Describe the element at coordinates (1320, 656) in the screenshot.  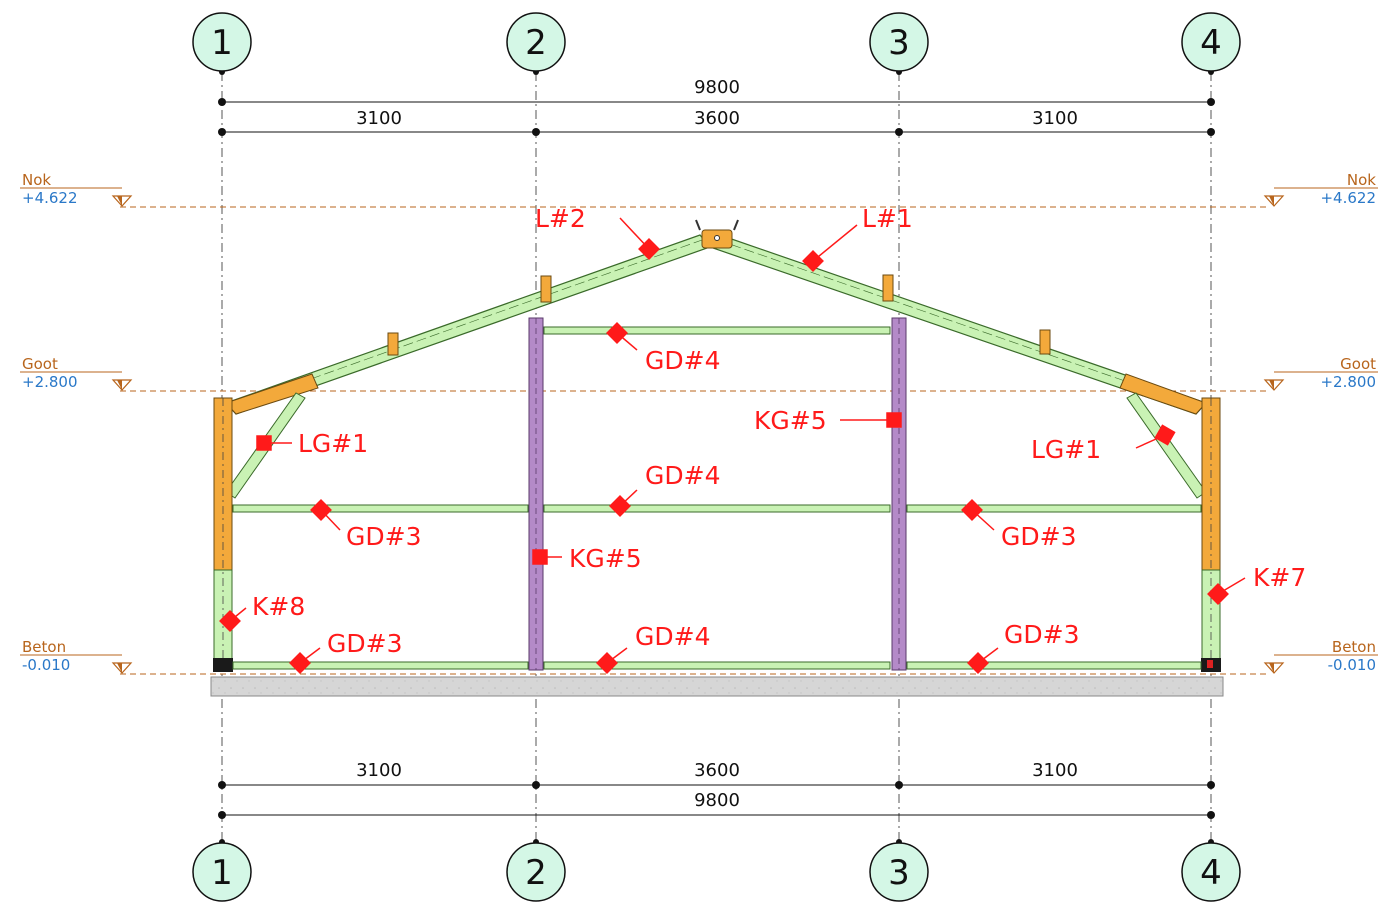
I see `level-marker-beton-right: Beton -0.010` at that location.